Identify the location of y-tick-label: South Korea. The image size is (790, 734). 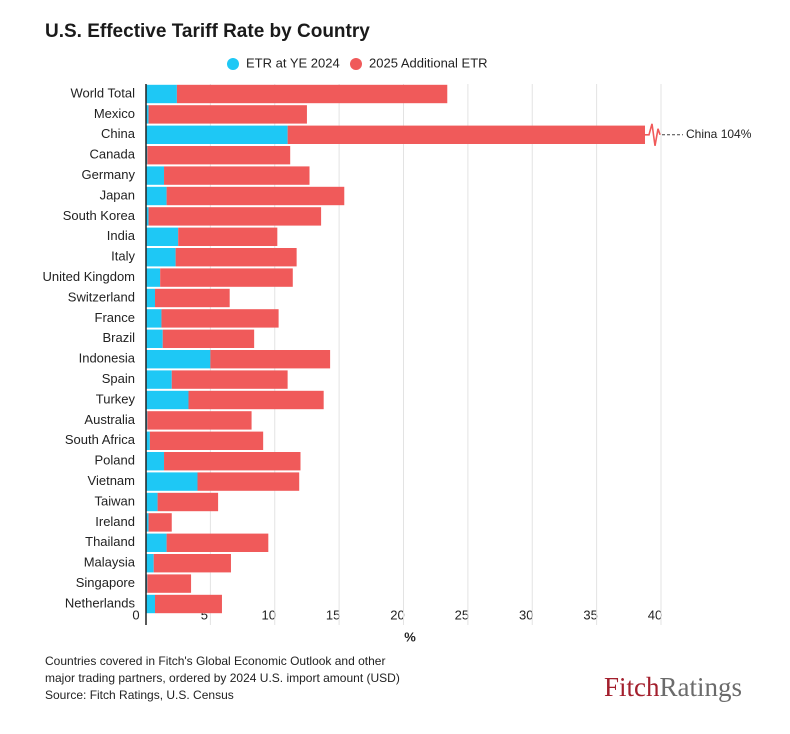
(99, 215).